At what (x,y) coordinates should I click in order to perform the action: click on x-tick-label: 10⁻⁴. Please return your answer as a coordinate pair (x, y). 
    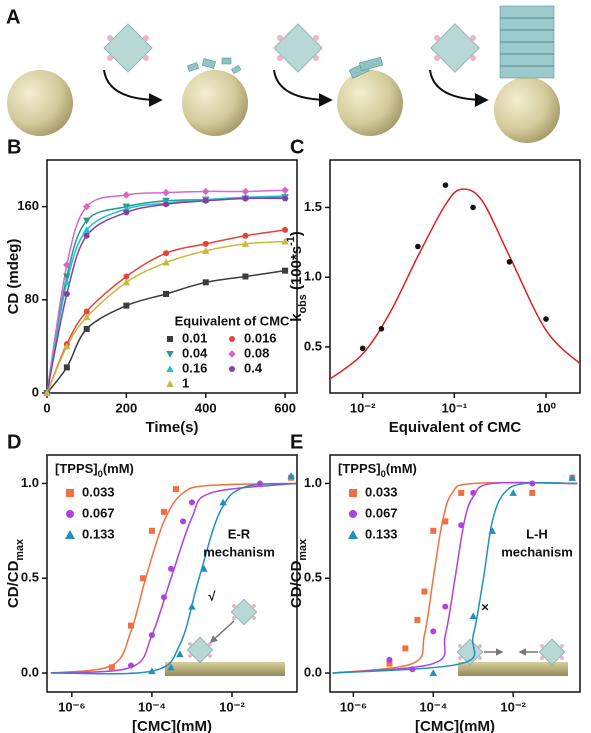
    Looking at the image, I should click on (152, 706).